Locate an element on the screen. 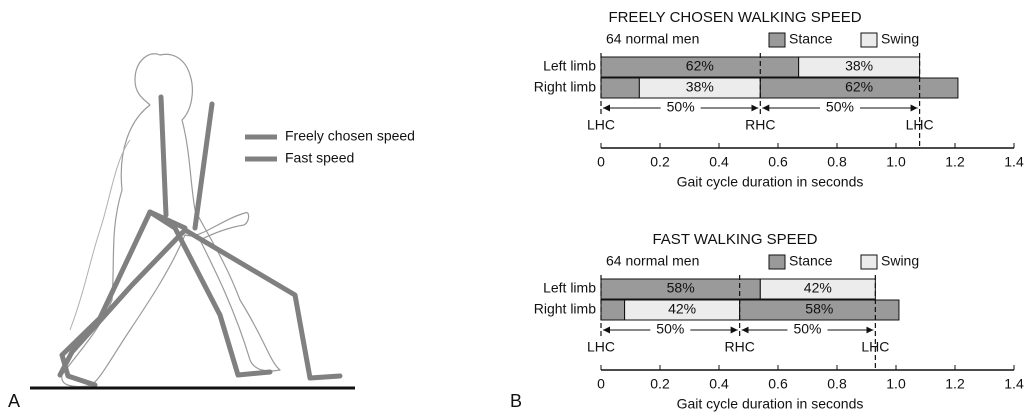  panel-label: A is located at coordinates (14, 401).